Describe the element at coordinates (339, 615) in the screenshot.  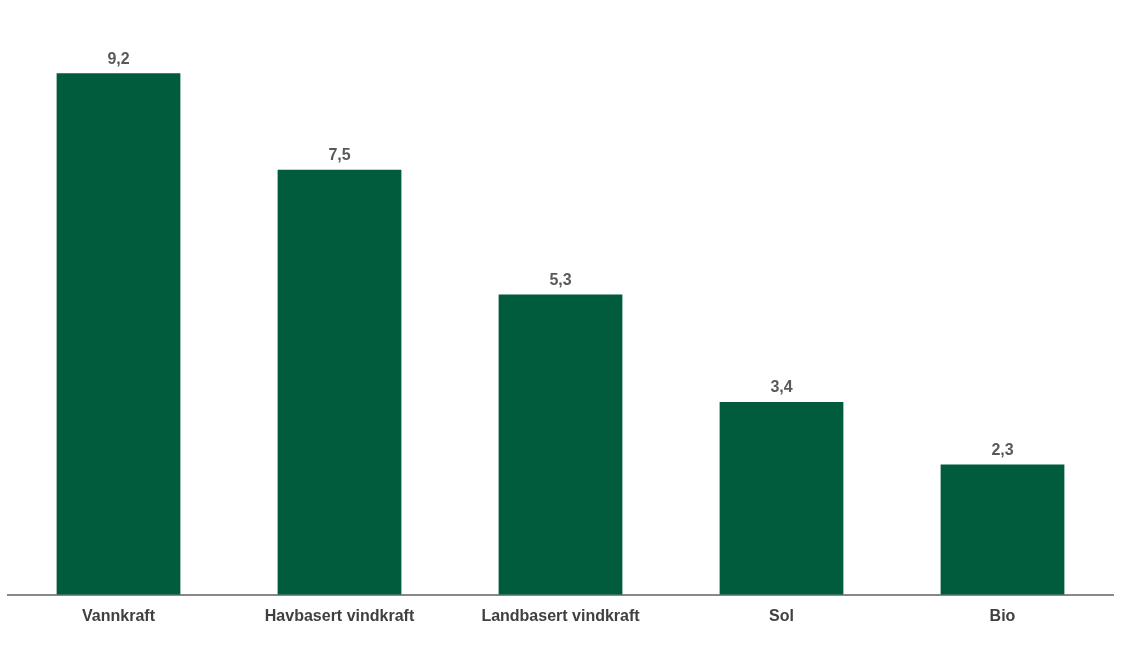
I see `x-tick-label: Havbasert vindkraft` at that location.